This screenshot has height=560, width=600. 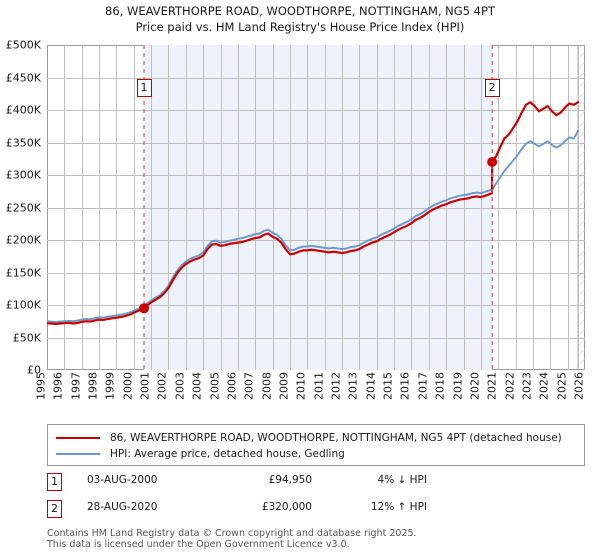 What do you see at coordinates (316, 512) in the screenshot?
I see `transaction-row: 2 28-AUG-2020 £320,000 12% ↑ HPI` at bounding box center [316, 512].